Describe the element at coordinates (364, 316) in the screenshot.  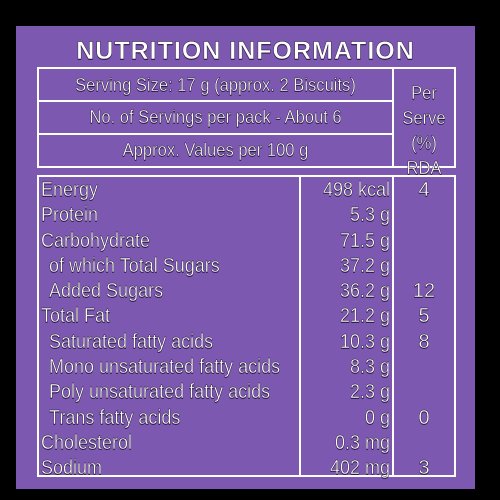
I see `nutrient-value: 21.2 g` at that location.